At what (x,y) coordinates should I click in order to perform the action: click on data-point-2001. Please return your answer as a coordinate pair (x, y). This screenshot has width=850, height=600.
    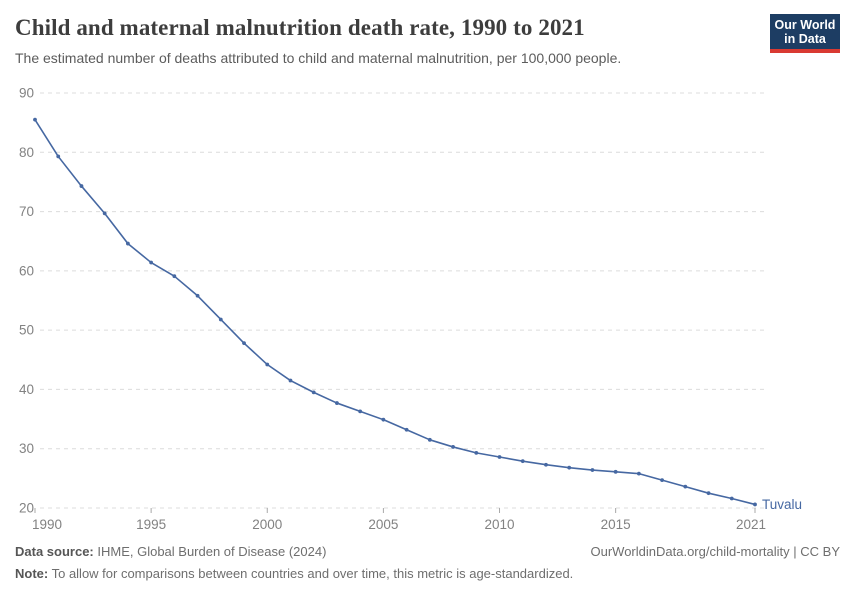
    Looking at the image, I should click on (290, 380).